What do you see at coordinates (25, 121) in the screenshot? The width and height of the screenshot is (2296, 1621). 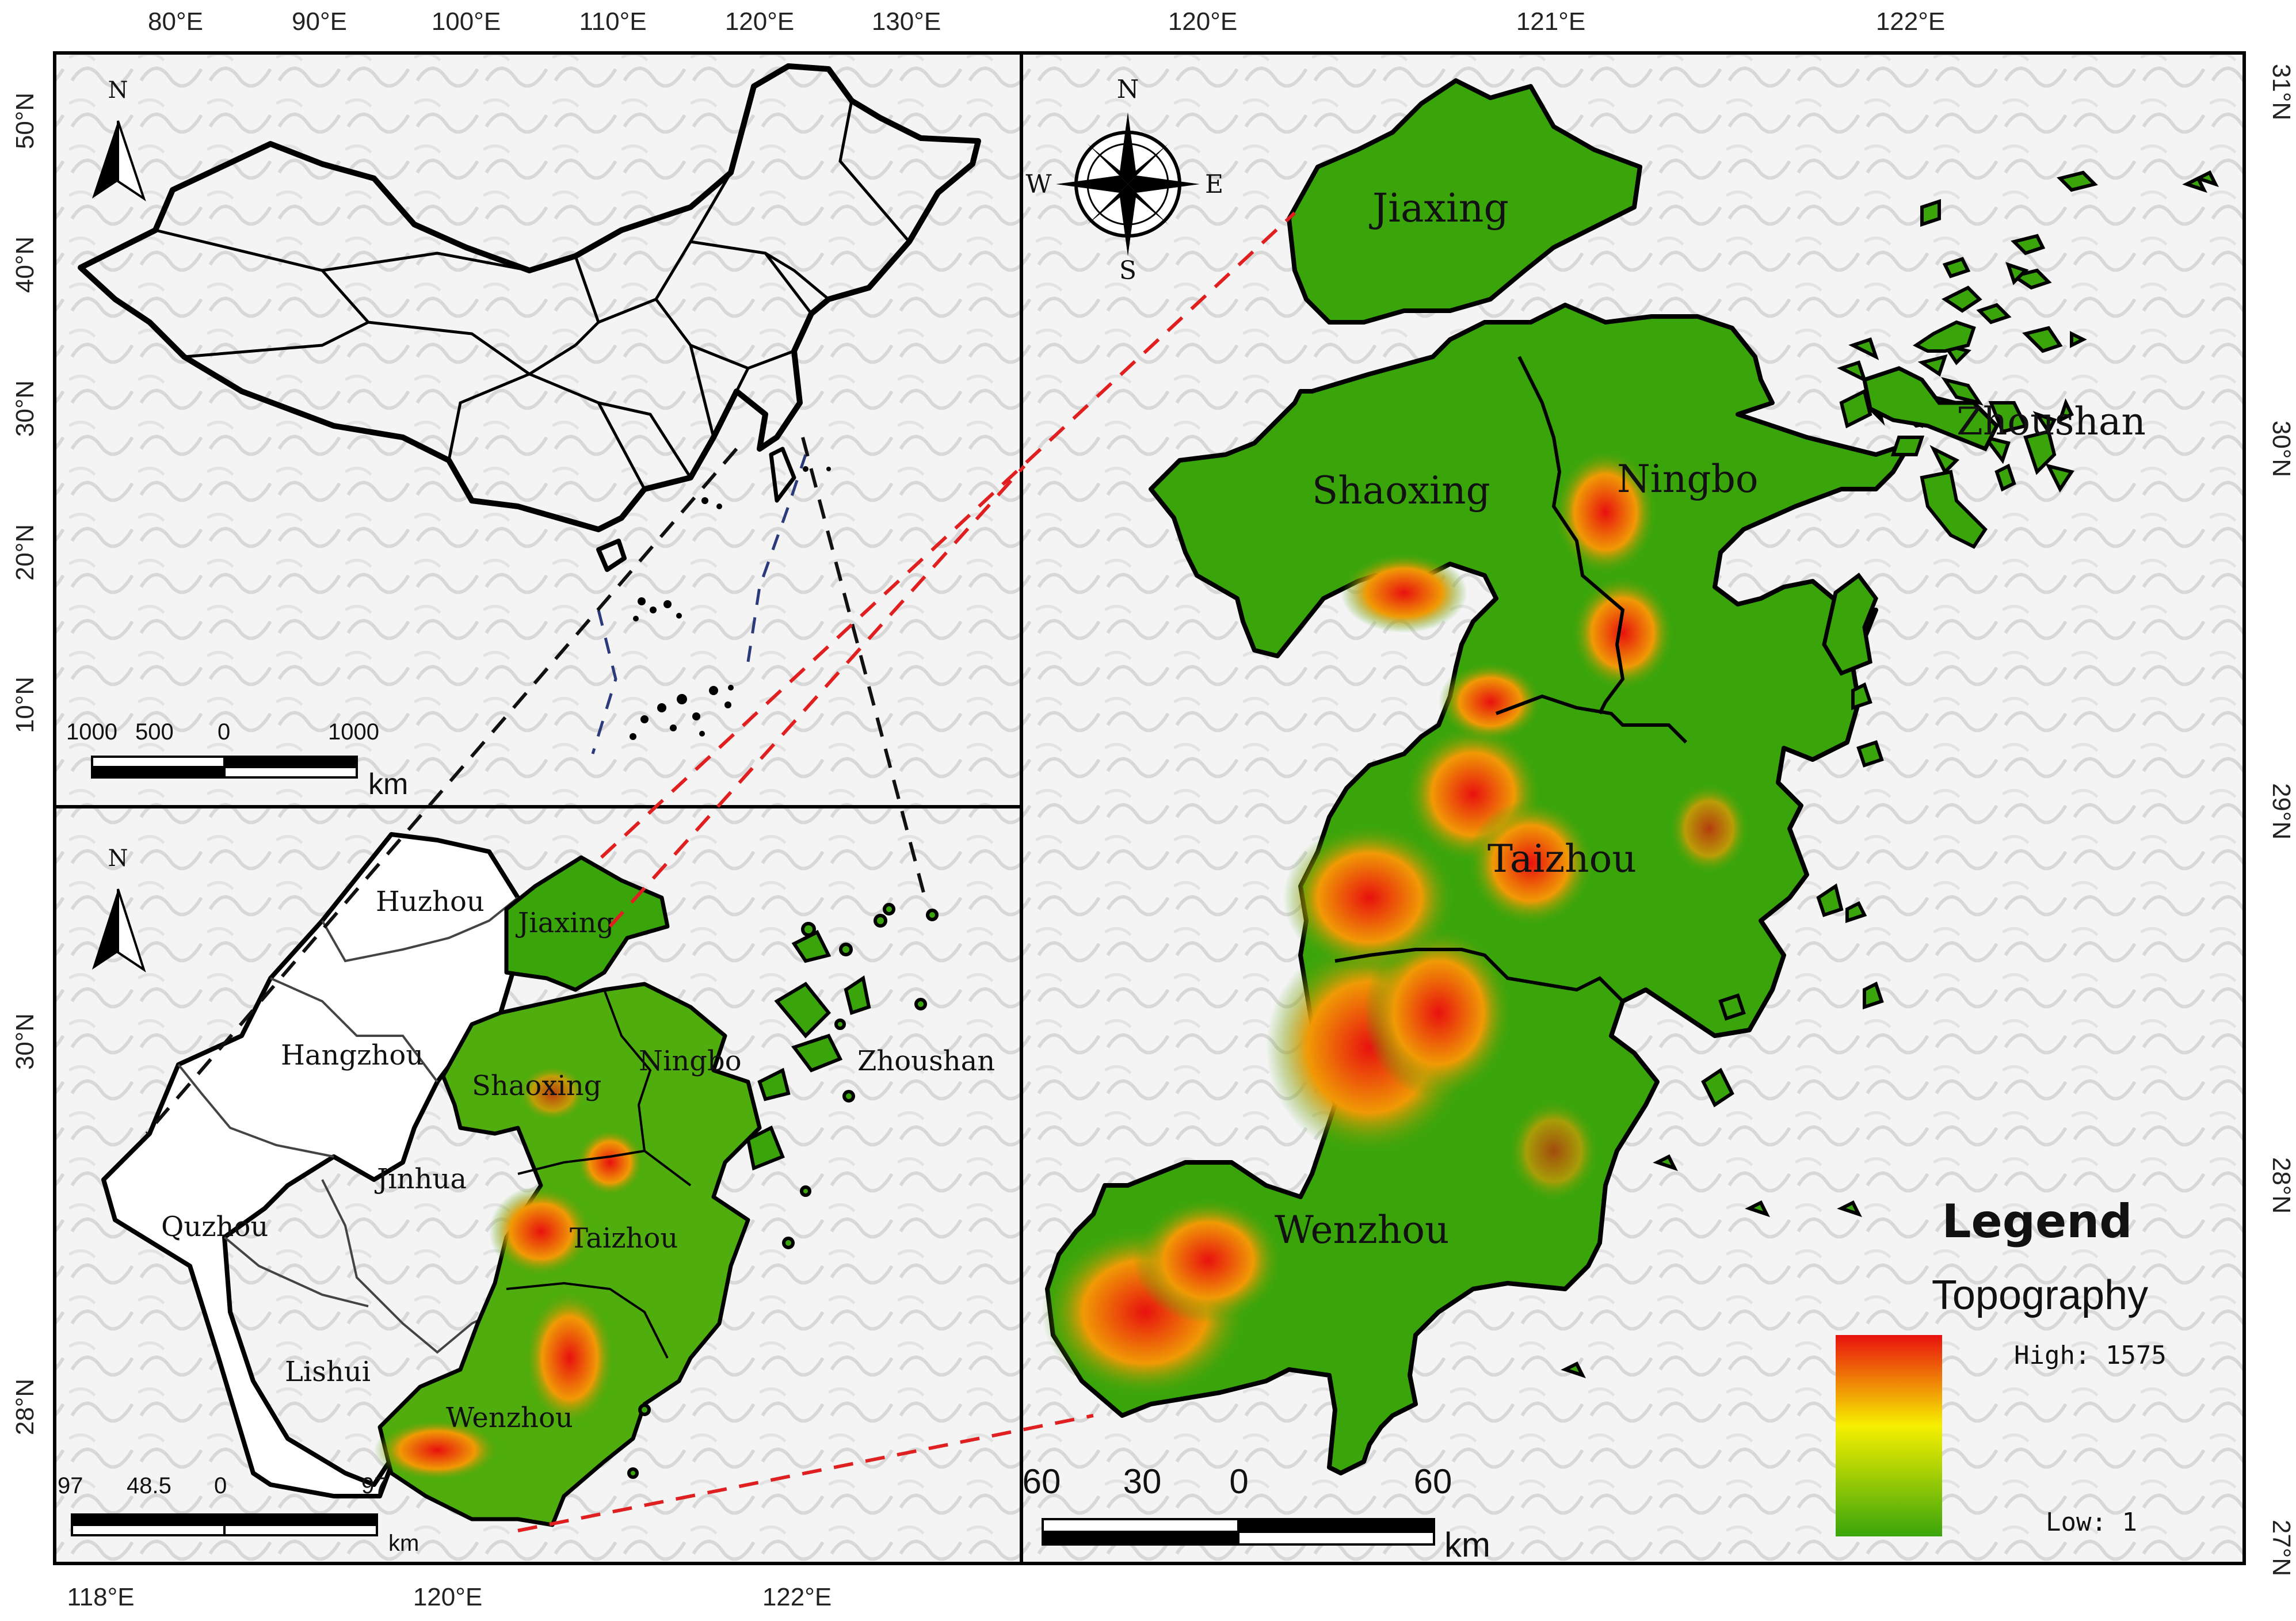 I see `svg-text: 50°N` at bounding box center [25, 121].